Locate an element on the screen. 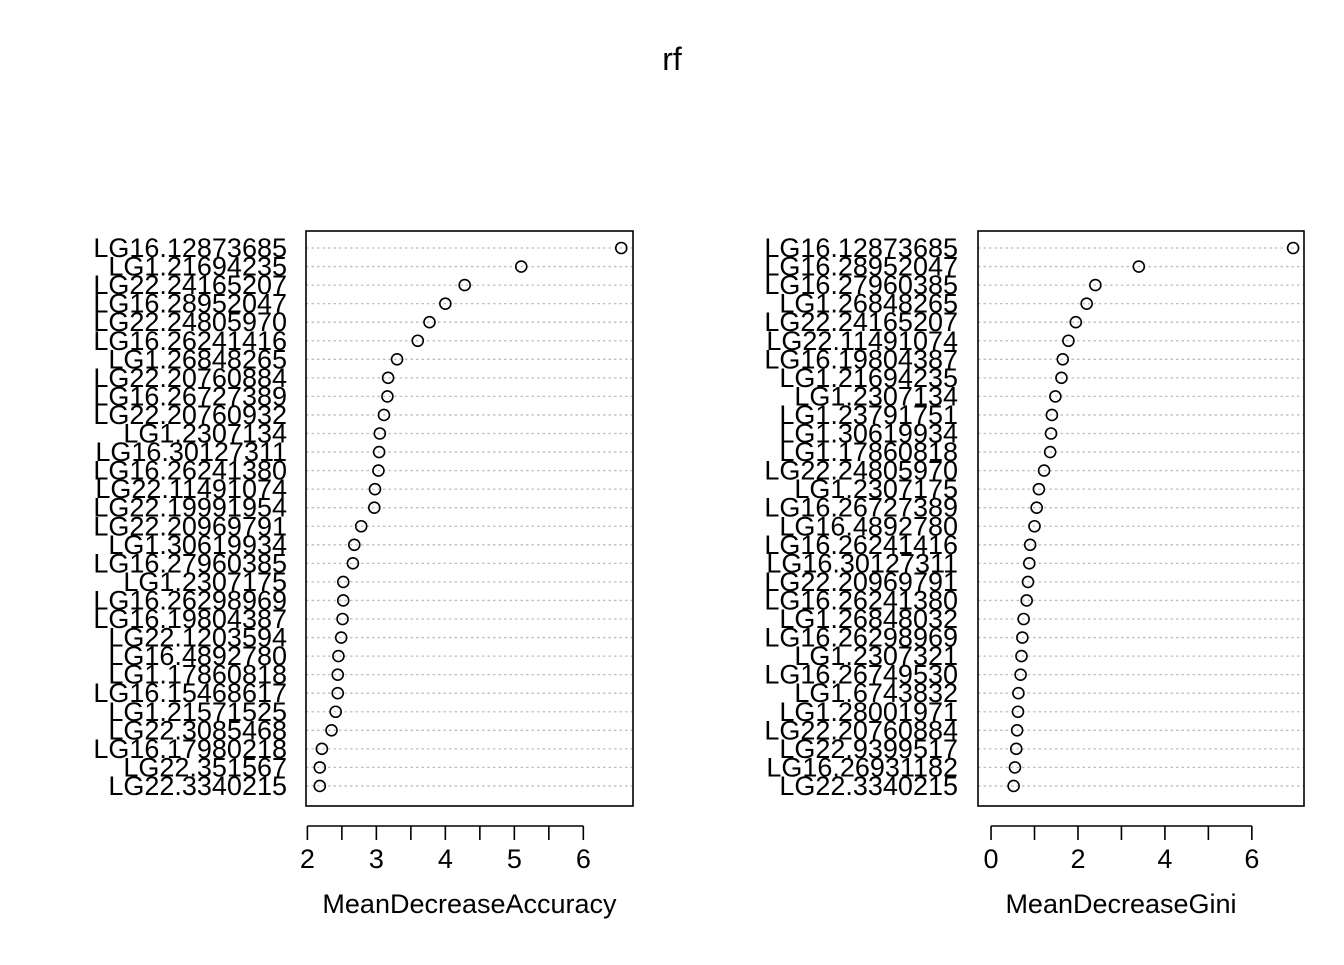 The width and height of the screenshot is (1344, 965). category-label: LG22.24805970 is located at coordinates (190, 322).